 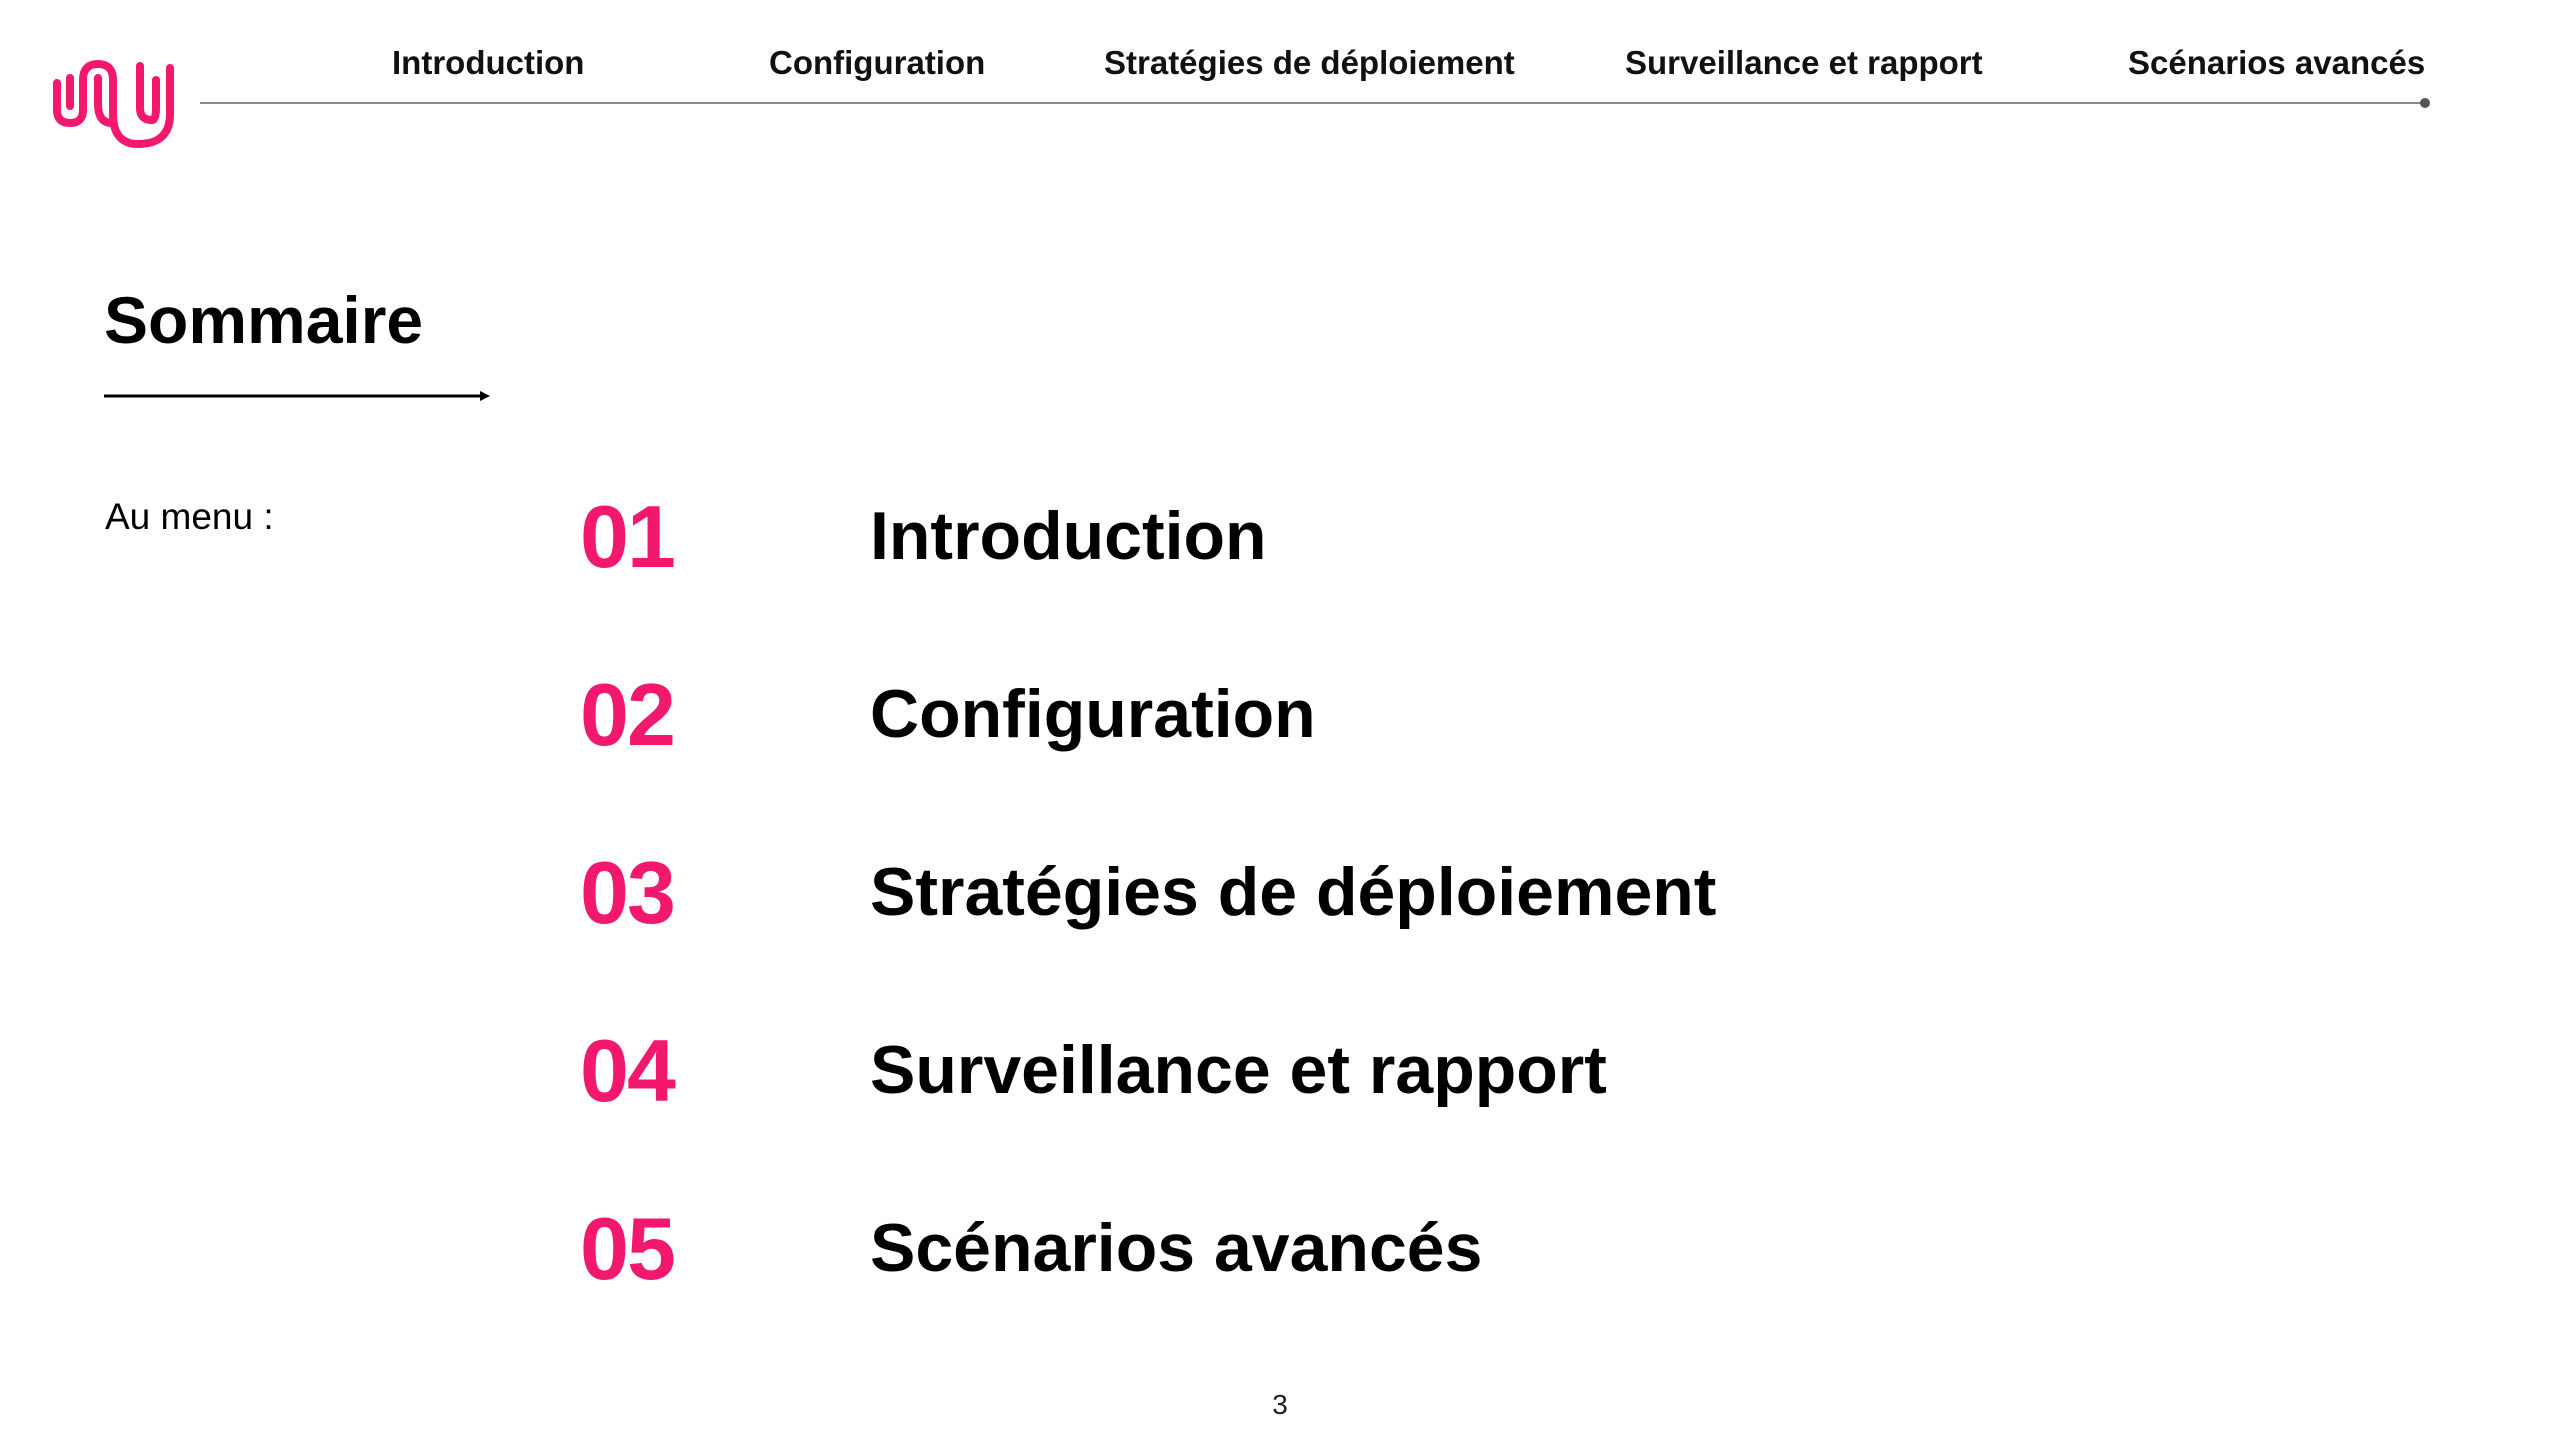 What do you see at coordinates (1804, 62) in the screenshot?
I see `nav-item-surveillance-et-rapport: Surveillance et rapport` at bounding box center [1804, 62].